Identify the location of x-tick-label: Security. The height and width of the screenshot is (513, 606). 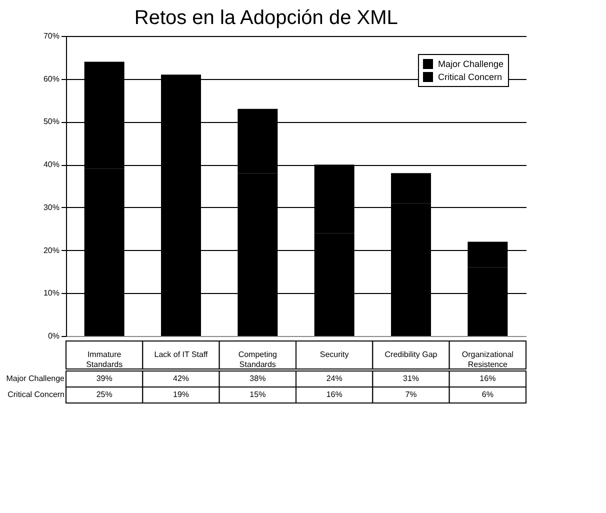
(334, 354).